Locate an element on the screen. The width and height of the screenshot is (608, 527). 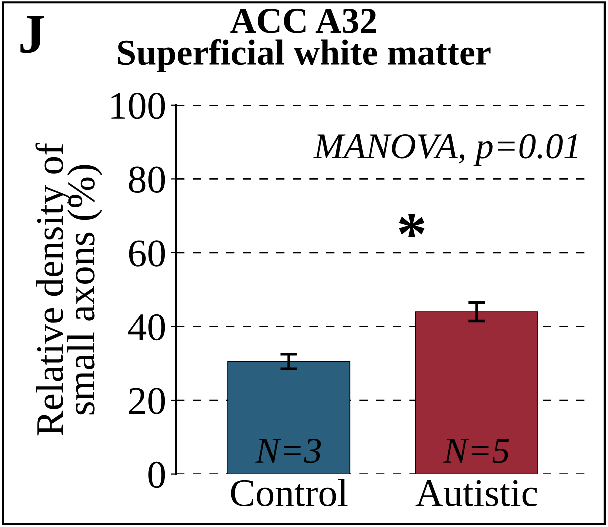
y-tick-label: 0 is located at coordinates (157, 475).